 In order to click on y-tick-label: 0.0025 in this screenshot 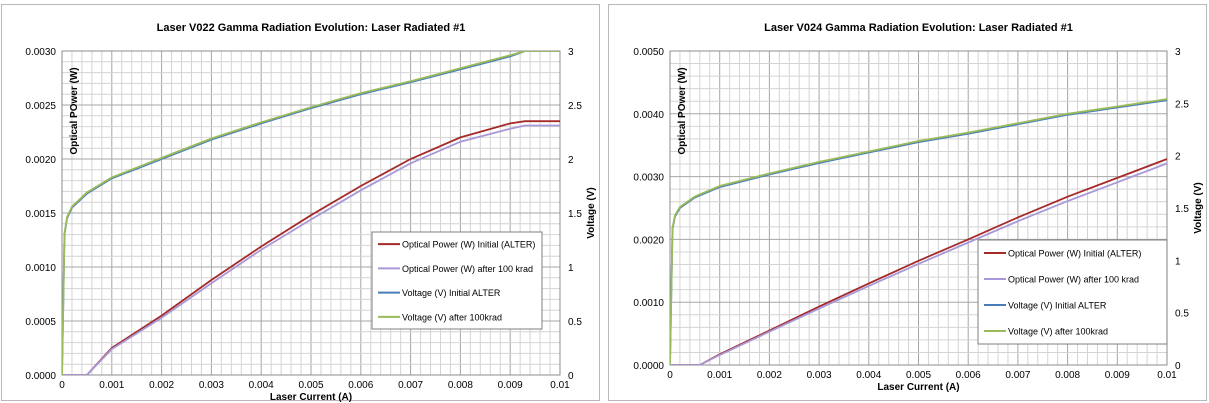, I will do `click(40, 106)`.